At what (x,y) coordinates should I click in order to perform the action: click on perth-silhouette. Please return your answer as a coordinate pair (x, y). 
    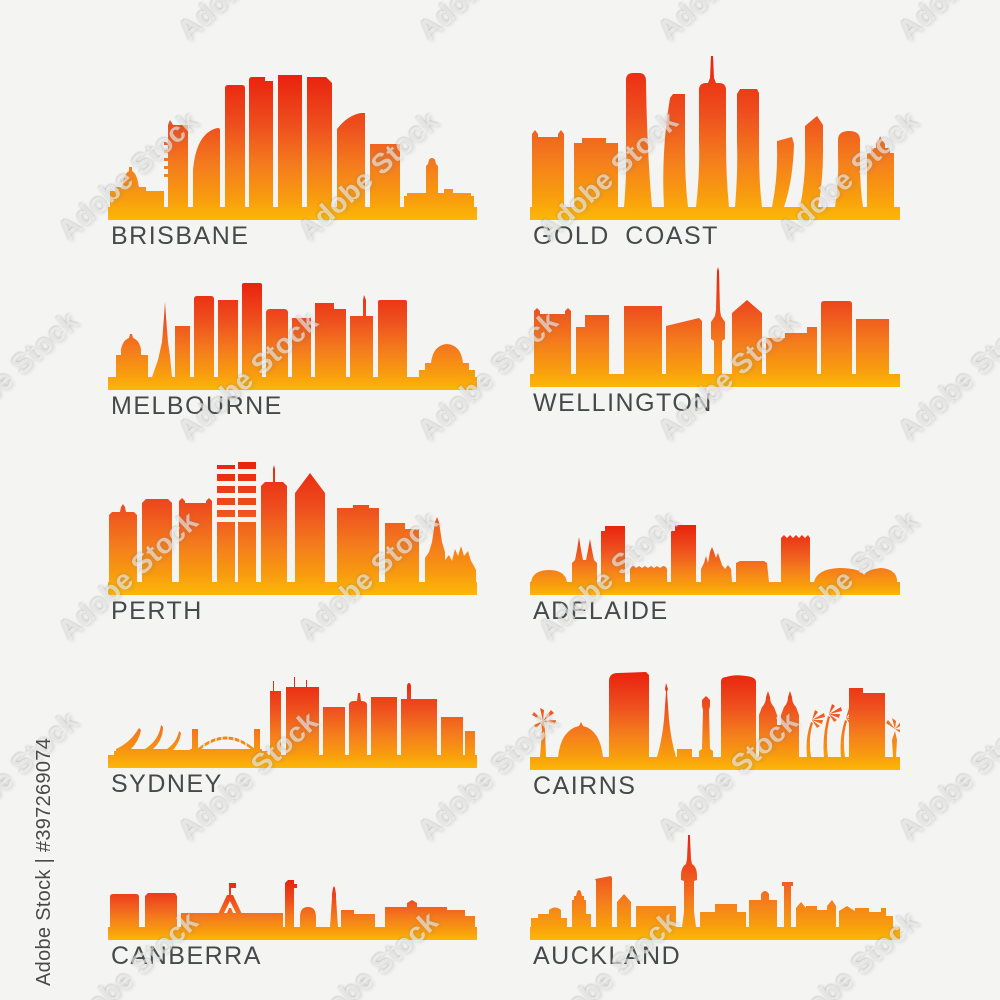
    Looking at the image, I should click on (292, 528).